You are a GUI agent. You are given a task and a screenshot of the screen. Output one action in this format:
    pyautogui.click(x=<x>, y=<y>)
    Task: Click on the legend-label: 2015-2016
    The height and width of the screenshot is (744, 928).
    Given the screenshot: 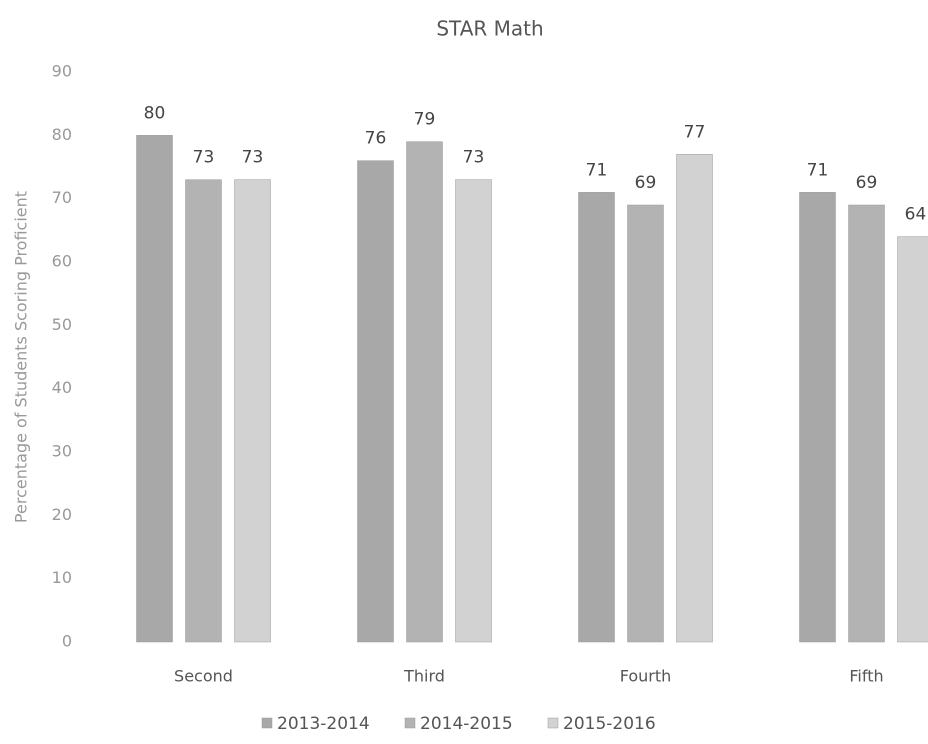 What is the action you would take?
    pyautogui.click(x=609, y=724)
    